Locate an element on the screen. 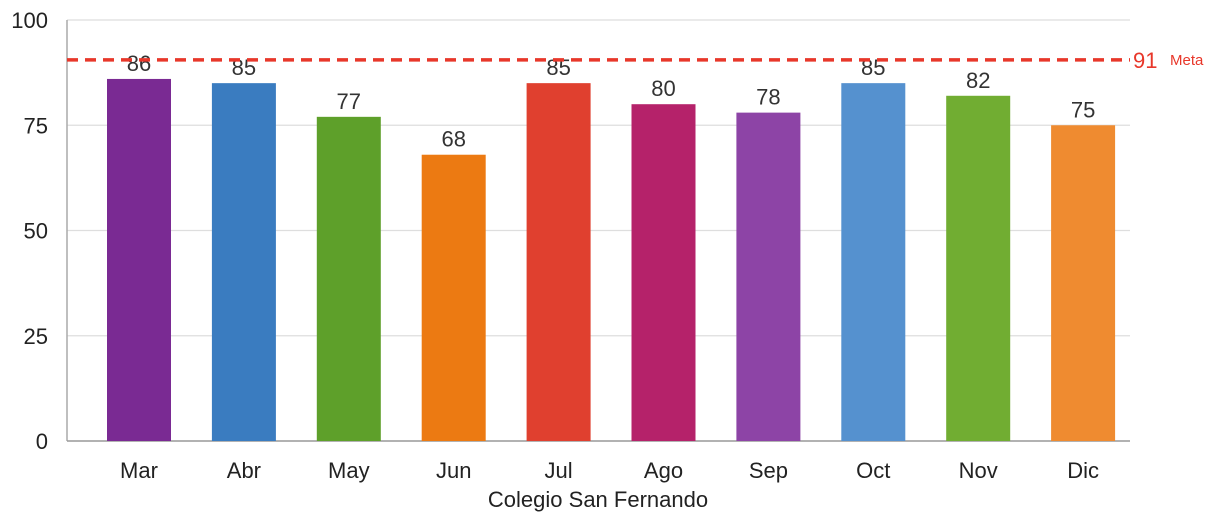 Image resolution: width=1218 pixels, height=519 pixels. category-label: Ago is located at coordinates (663, 470).